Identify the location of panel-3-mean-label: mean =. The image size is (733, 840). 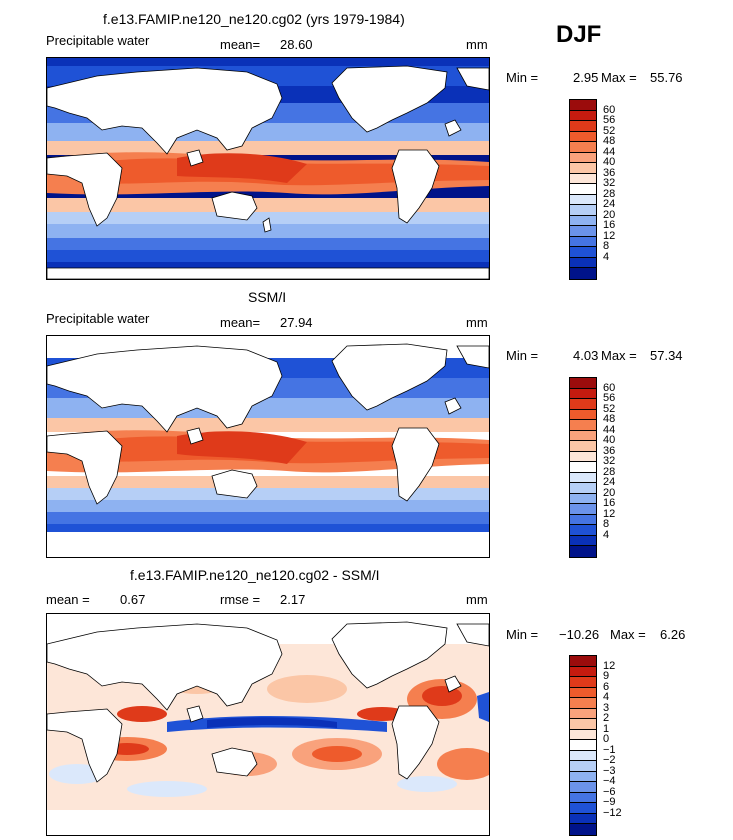
(68, 599).